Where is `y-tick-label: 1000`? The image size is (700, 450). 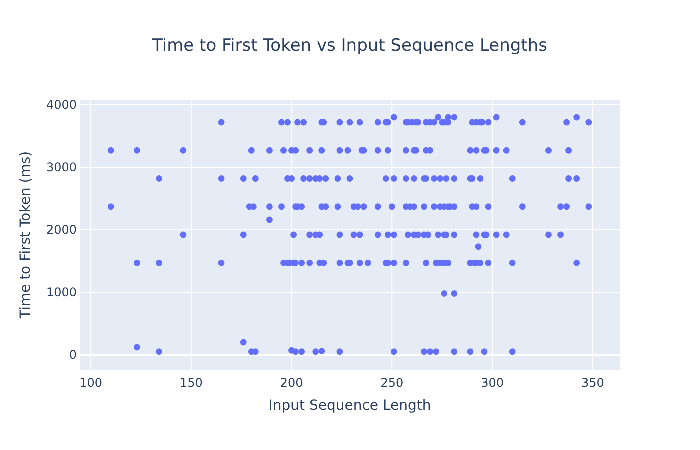 y-tick-label: 1000 is located at coordinates (61, 293).